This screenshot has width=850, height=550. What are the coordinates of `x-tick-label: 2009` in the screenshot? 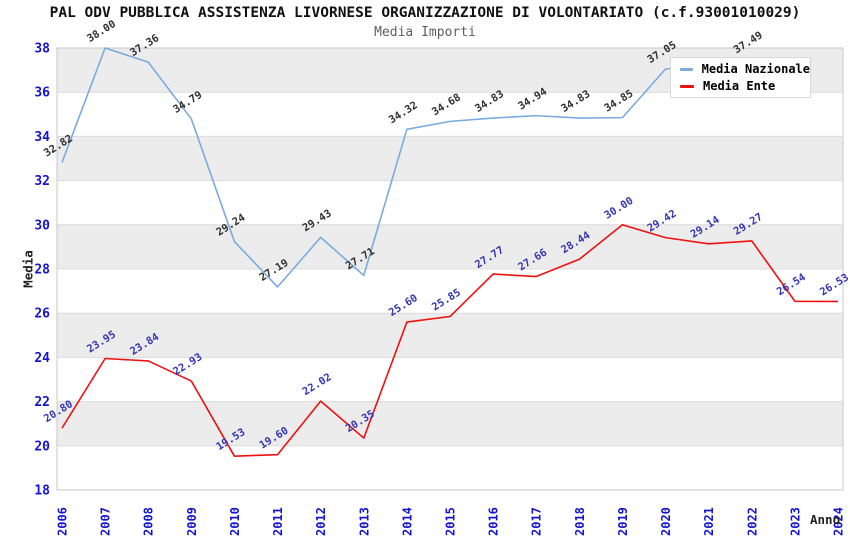 It's located at (192, 521).